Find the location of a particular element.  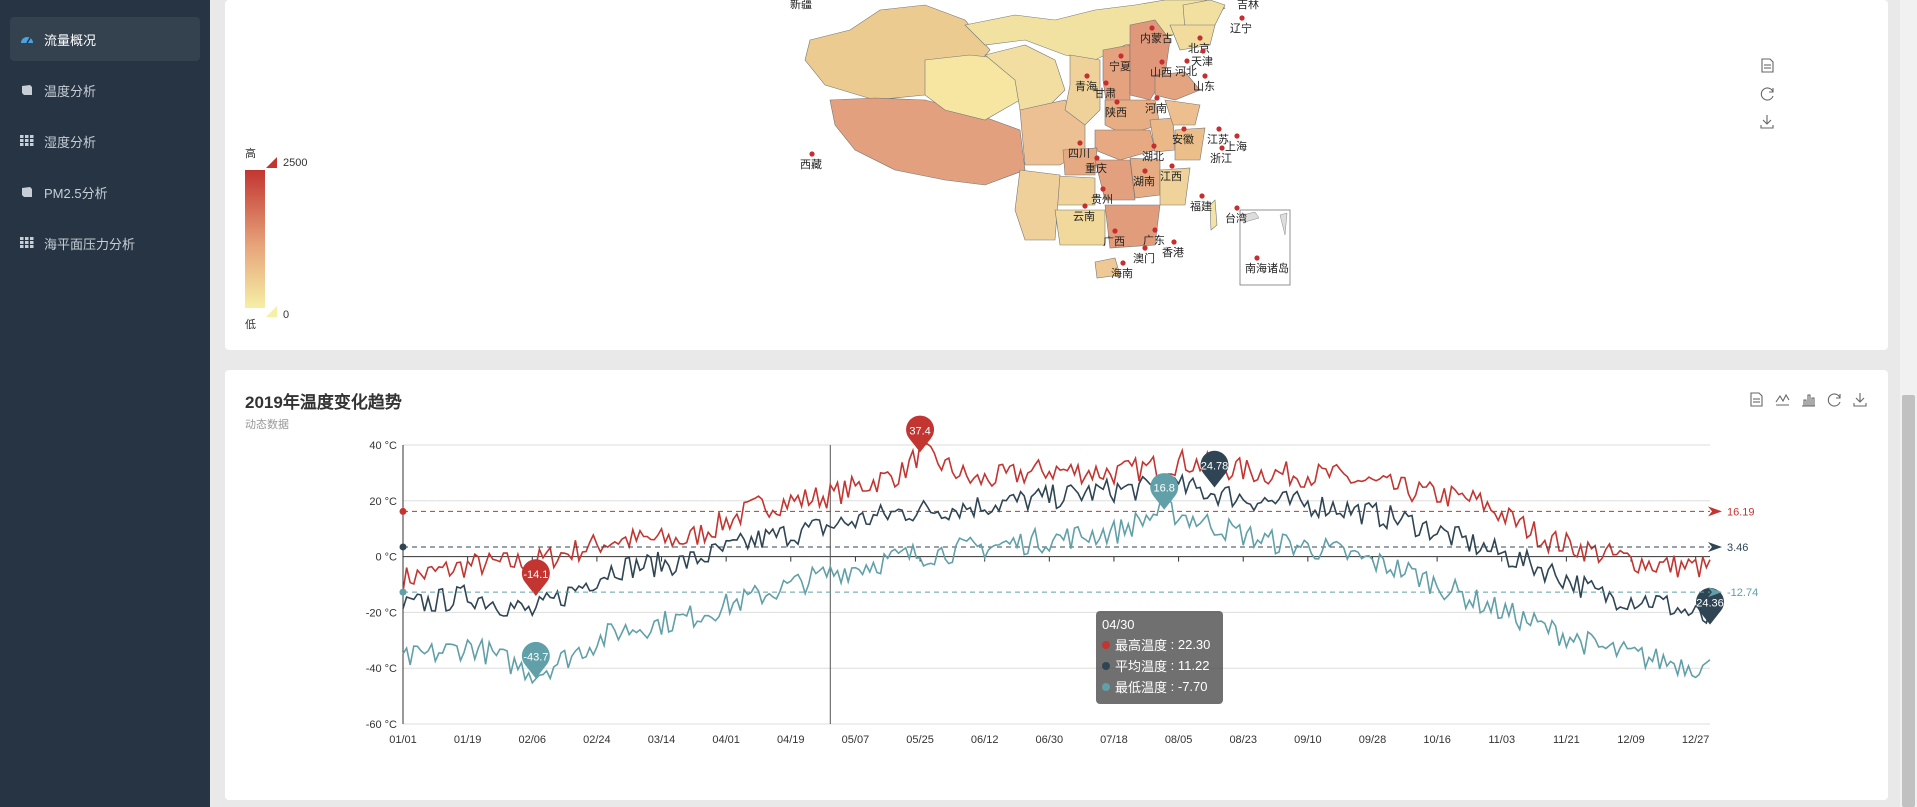

map-region-label: 云南 is located at coordinates (1084, 216).